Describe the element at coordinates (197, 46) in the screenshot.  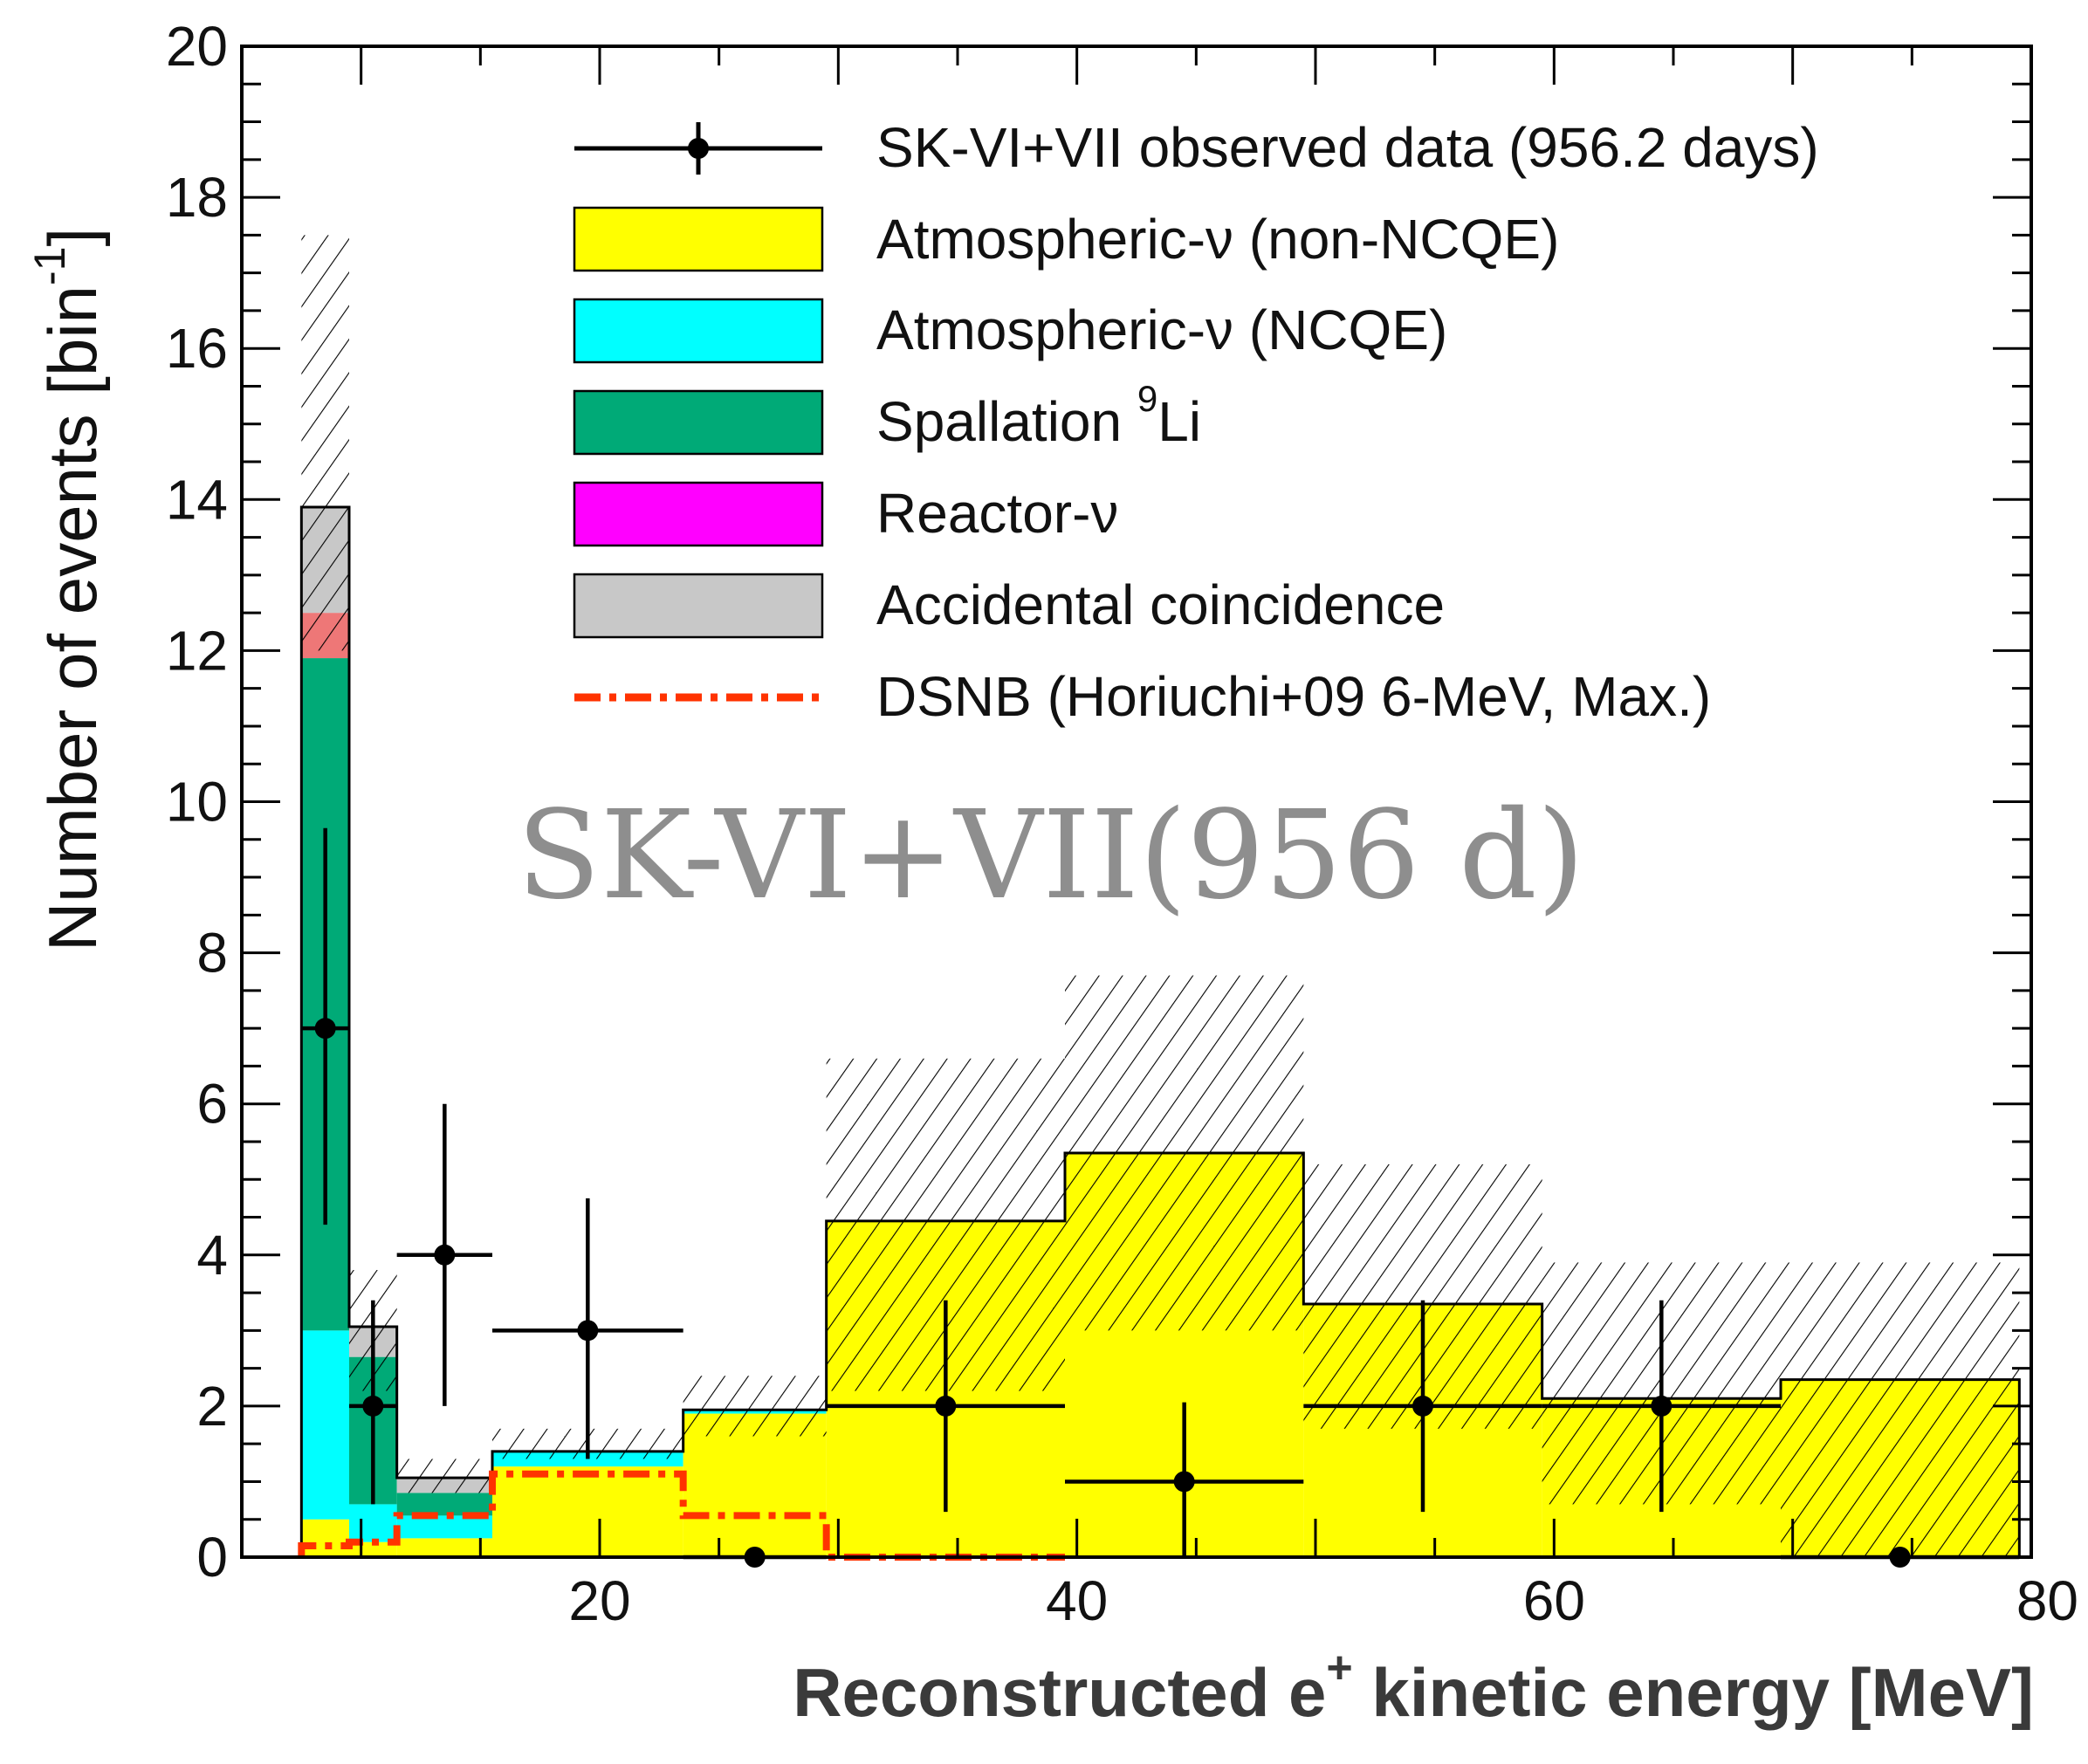
I see `ytick-label-20: 20` at that location.